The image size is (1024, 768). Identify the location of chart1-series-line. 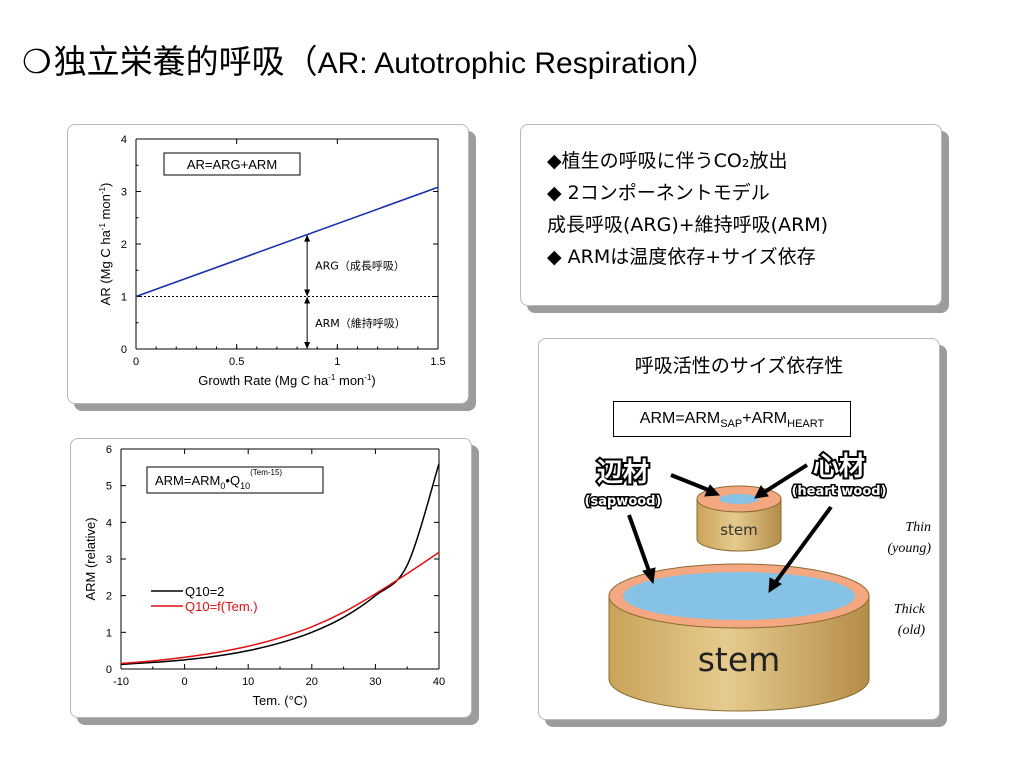
(287, 242).